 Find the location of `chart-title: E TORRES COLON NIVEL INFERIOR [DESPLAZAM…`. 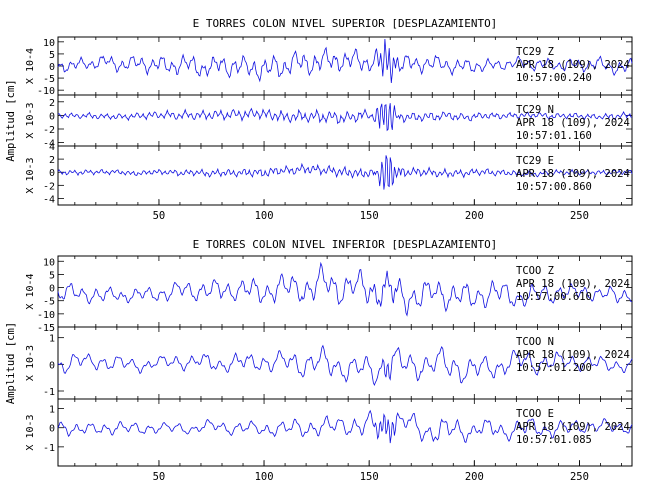

chart-title: E TORRES COLON NIVEL INFERIOR [DESPLAZAM… is located at coordinates (345, 244).